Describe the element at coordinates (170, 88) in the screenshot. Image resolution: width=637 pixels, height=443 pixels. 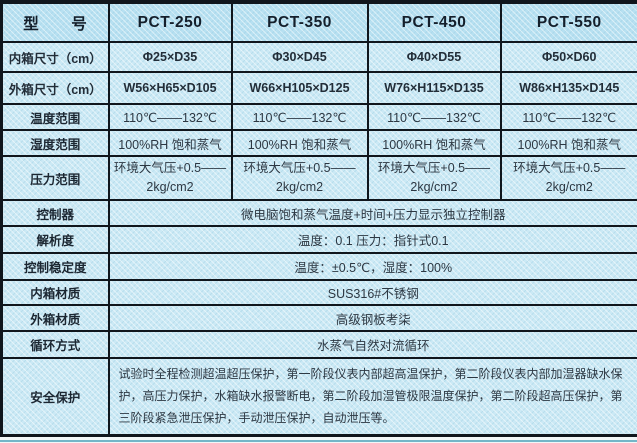
I see `spec-cell: W56×H65×D105` at that location.